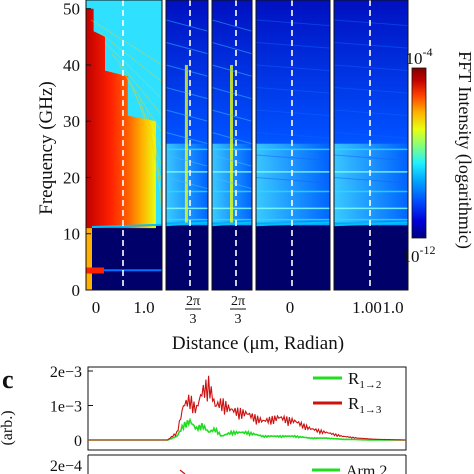  I want to click on panel-c-y-tick-labels: 2e−3 1e−3 0, so click(71, 407).